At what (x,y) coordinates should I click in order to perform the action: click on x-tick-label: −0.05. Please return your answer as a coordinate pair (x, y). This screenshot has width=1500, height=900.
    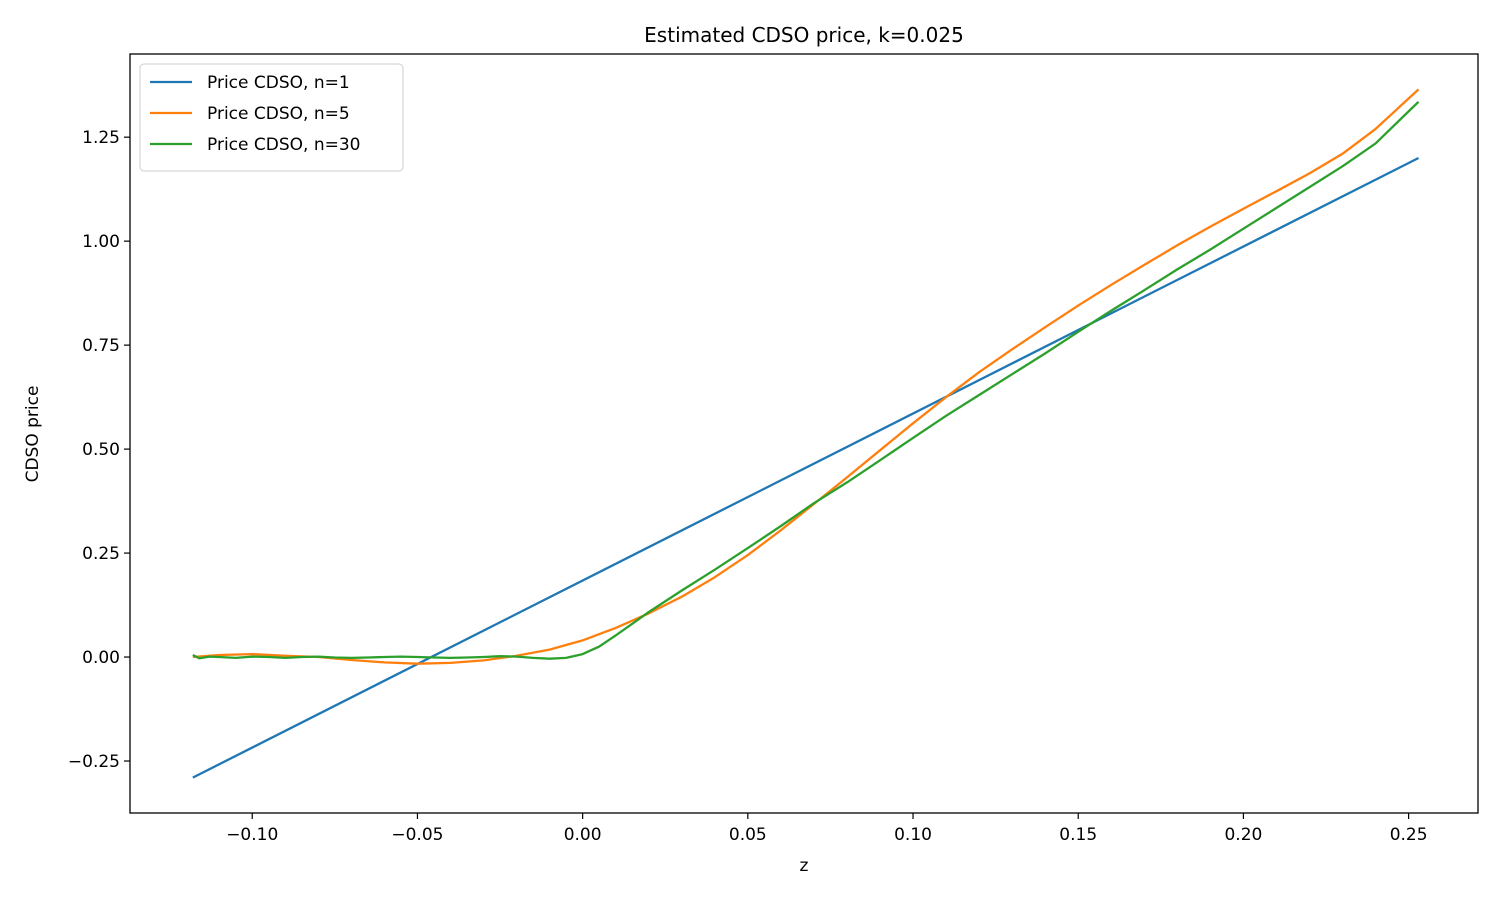
    Looking at the image, I should click on (417, 835).